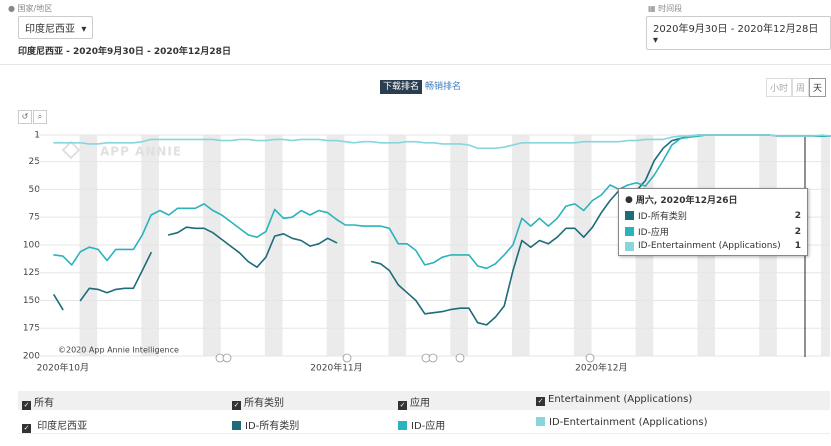  What do you see at coordinates (713, 215) in the screenshot?
I see `tooltip-row: ID-所有类别 2` at bounding box center [713, 215].